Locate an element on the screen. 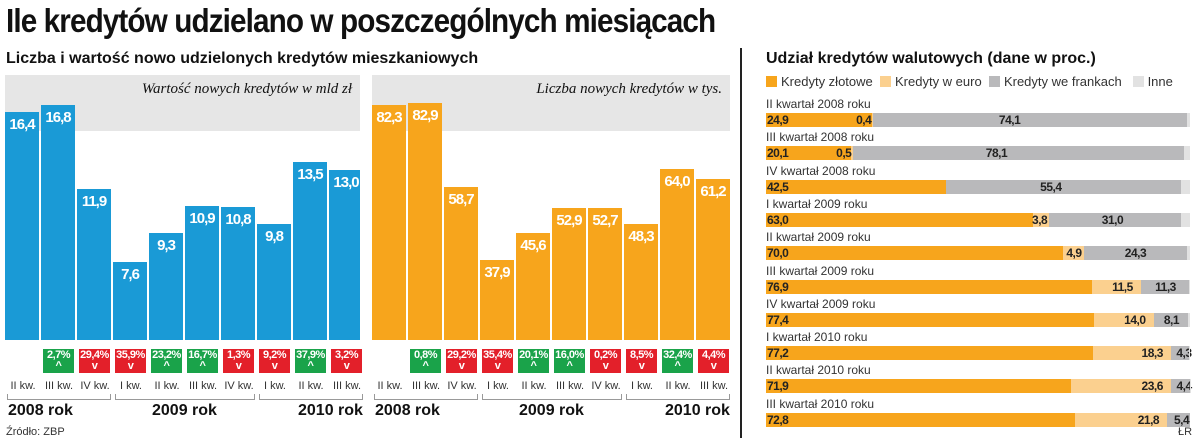  legend-swatch is located at coordinates (1138, 81).